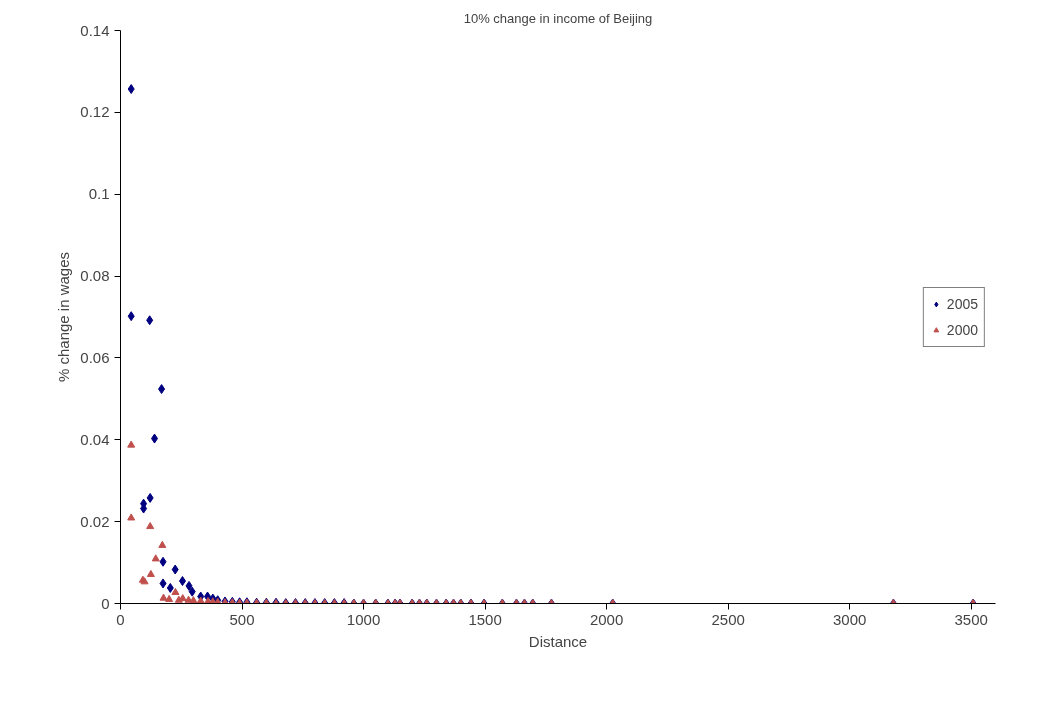 Image resolution: width=1052 pixels, height=705 pixels. Describe the element at coordinates (485, 619) in the screenshot. I see `x-tick-label: 1500` at that location.